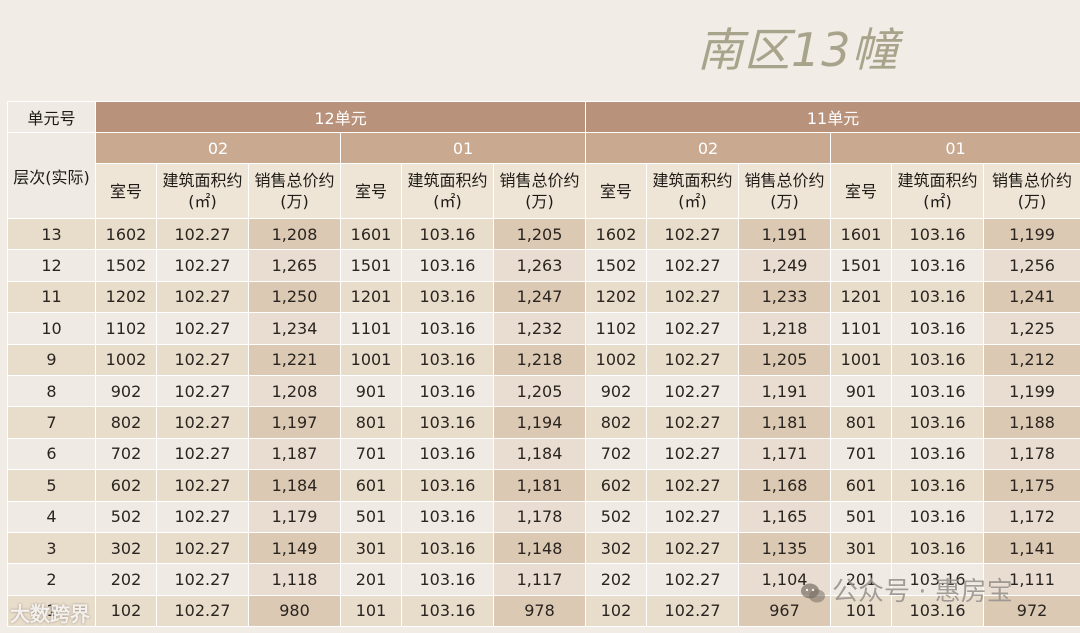 This screenshot has width=1080, height=633. What do you see at coordinates (51, 359) in the screenshot?
I see `floor-cell: 9` at bounding box center [51, 359].